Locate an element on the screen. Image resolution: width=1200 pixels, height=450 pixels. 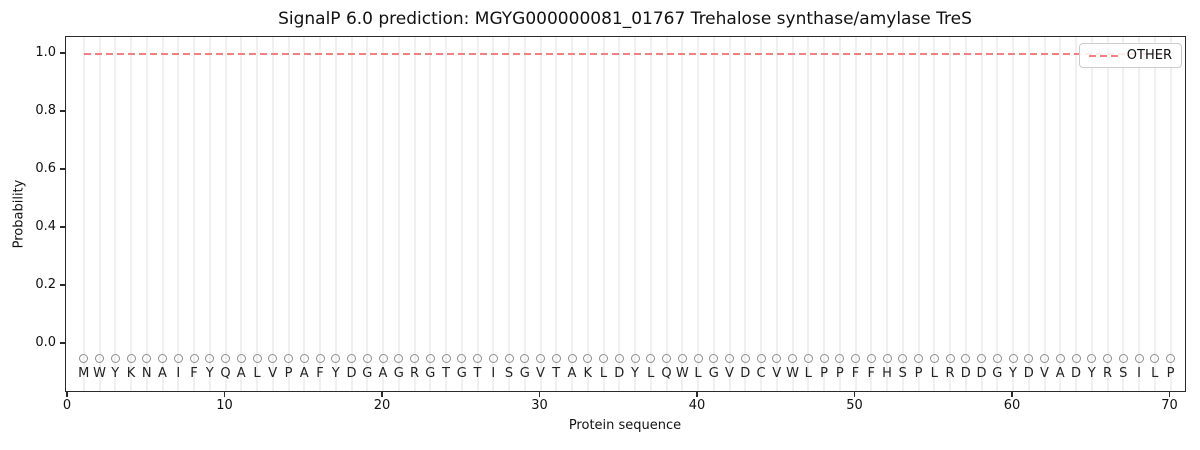
x-tick-label: 60 is located at coordinates (1012, 405).